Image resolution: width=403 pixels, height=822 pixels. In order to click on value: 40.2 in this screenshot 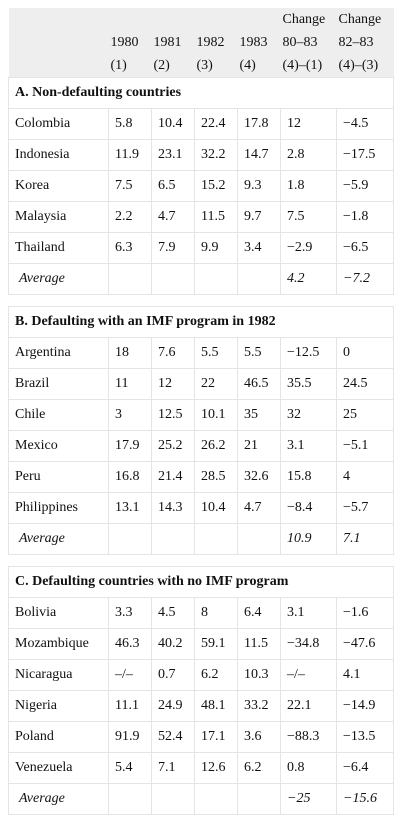, I will do `click(173, 644)`.